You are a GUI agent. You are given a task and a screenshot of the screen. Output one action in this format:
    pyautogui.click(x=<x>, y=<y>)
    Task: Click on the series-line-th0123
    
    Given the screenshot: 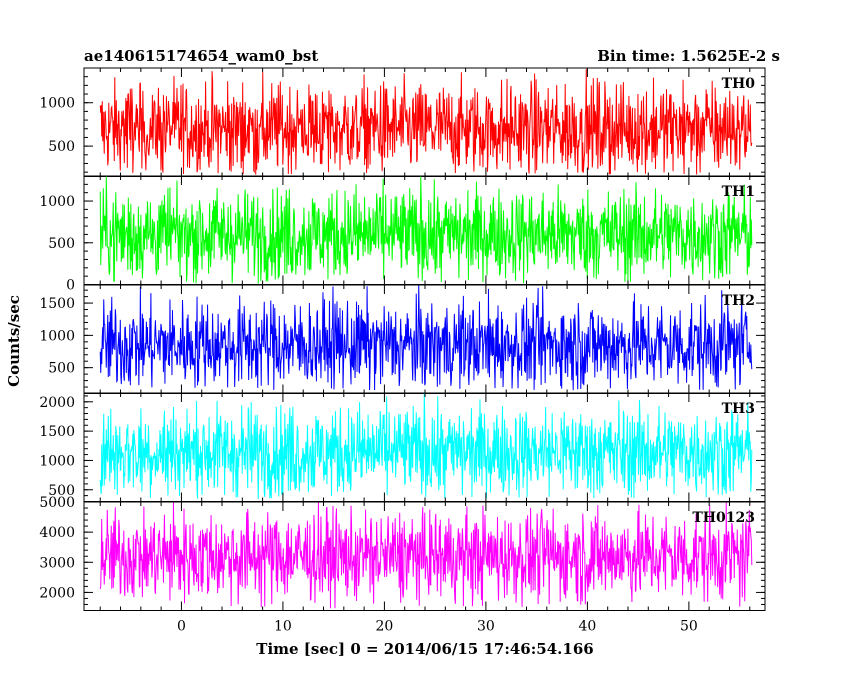 What is the action you would take?
    pyautogui.click(x=426, y=555)
    